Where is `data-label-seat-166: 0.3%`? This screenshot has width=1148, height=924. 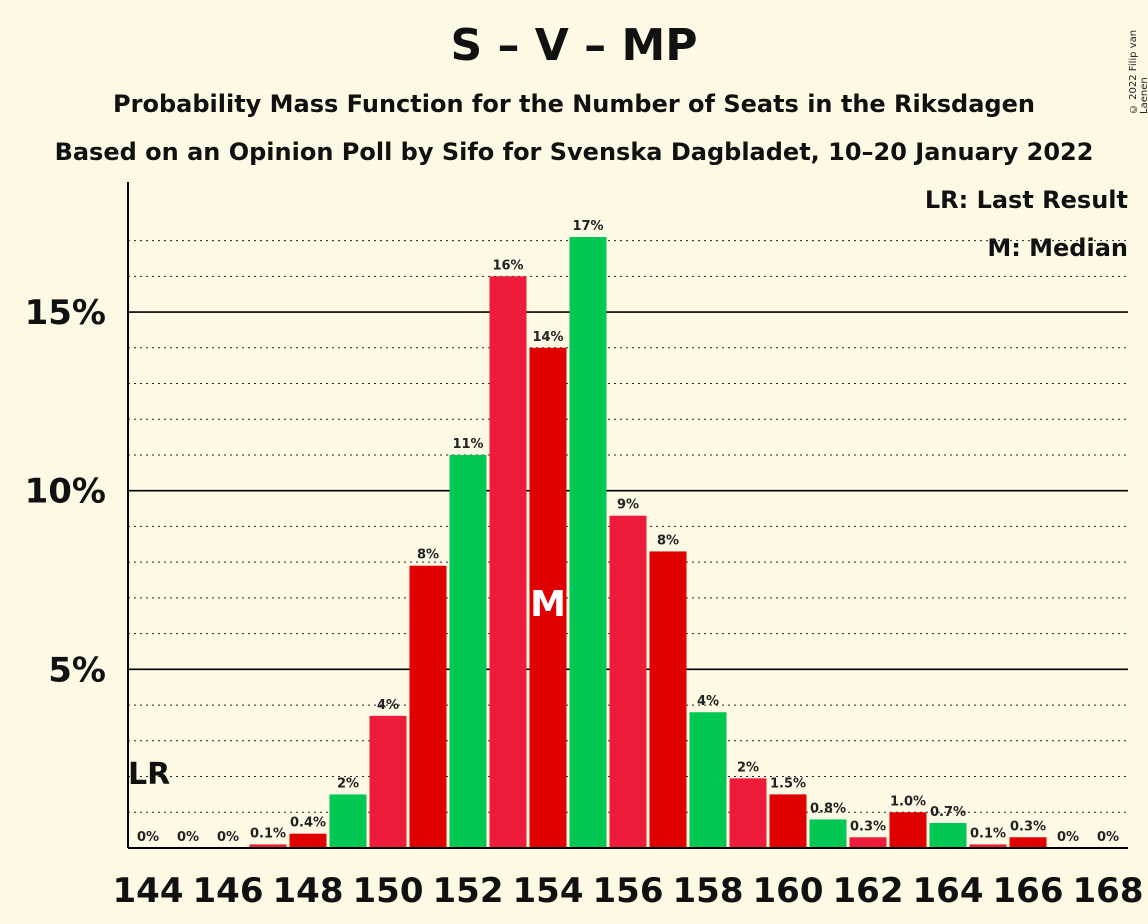 data-label-seat-166: 0.3% is located at coordinates (1028, 826).